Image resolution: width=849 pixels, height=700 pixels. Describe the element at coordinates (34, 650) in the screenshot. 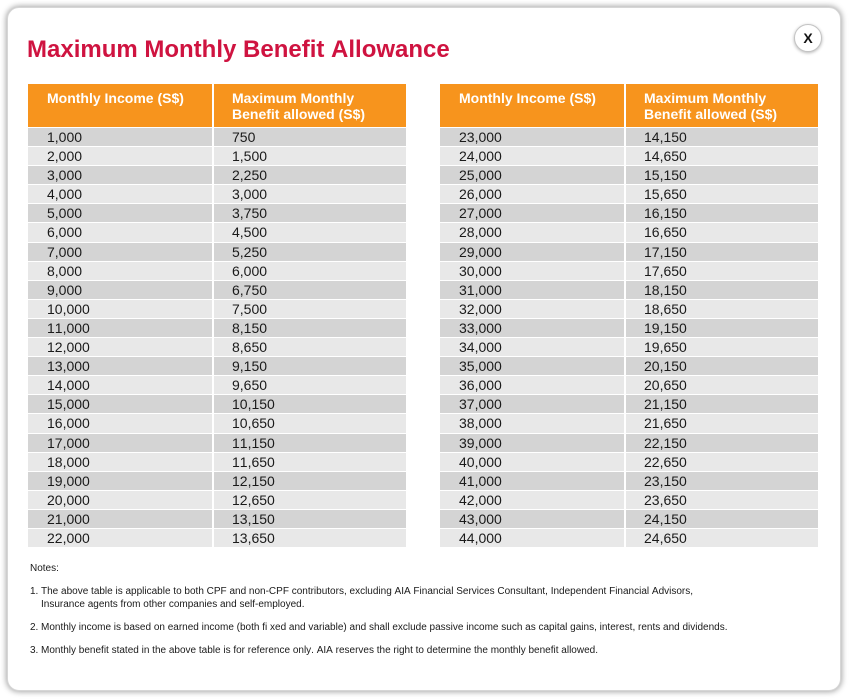

I see `note-number: 3.` at that location.